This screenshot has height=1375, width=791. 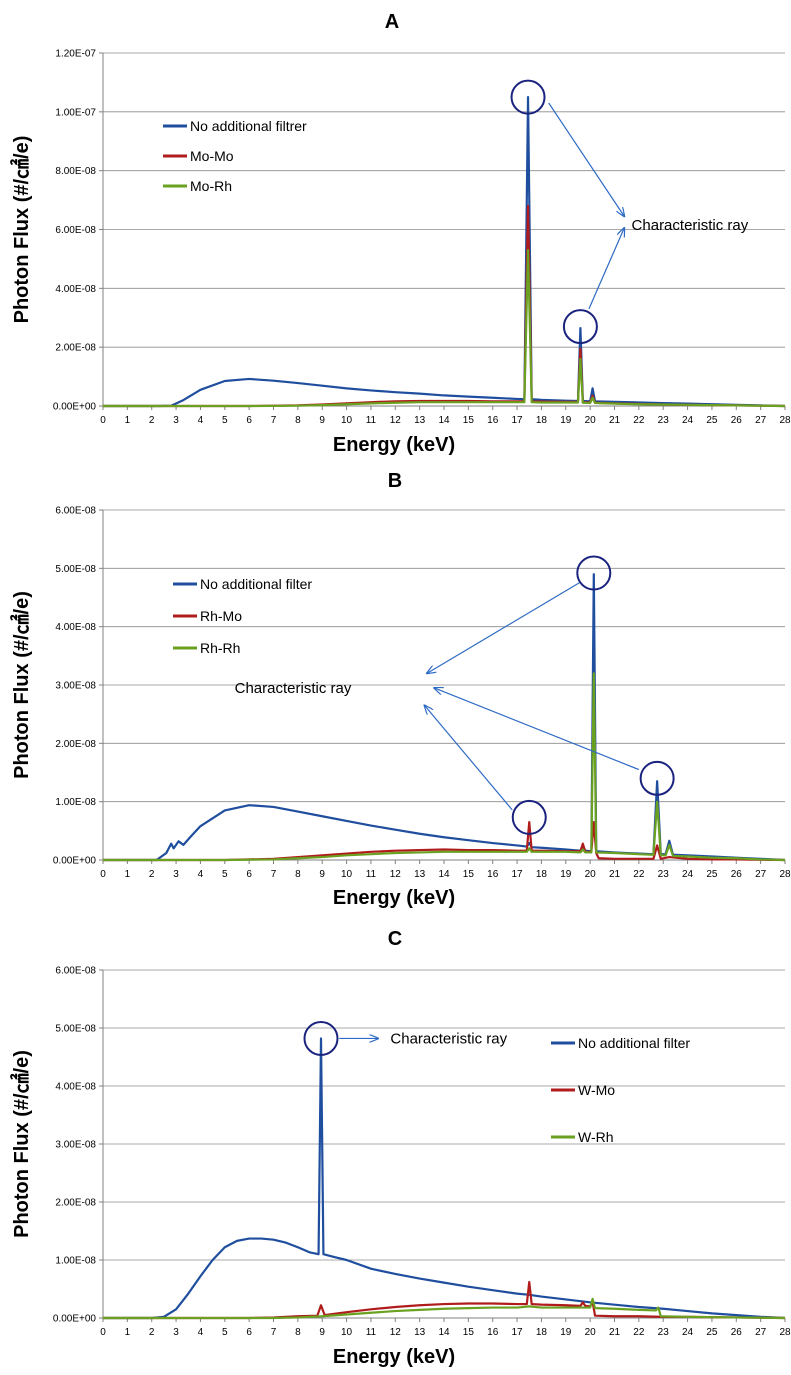 I want to click on y-tick-label: 6.00E-08, so click(x=75, y=971).